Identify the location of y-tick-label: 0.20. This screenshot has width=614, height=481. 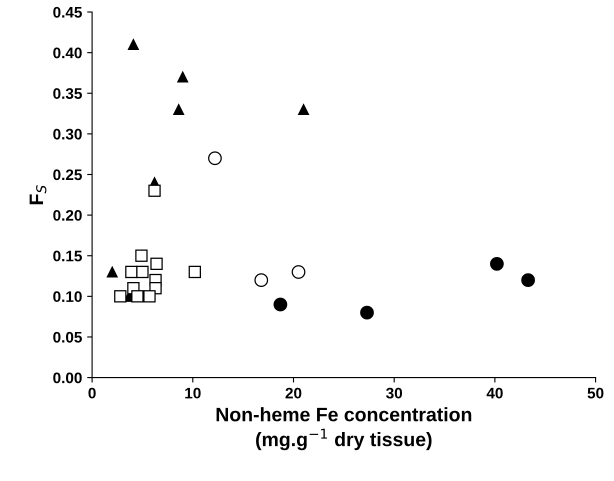
(67, 215).